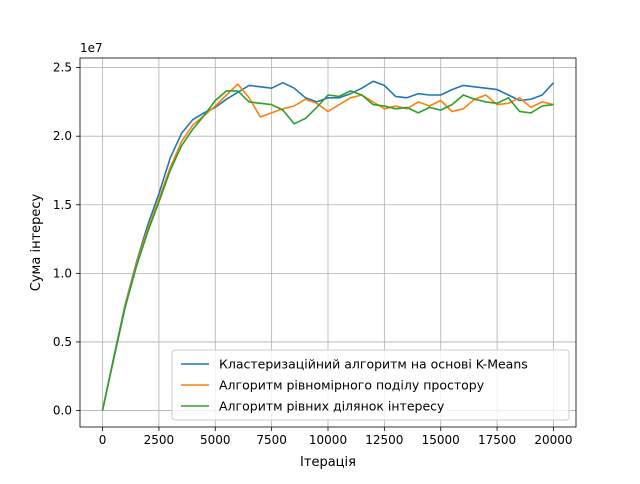 This screenshot has width=640, height=484. What do you see at coordinates (159, 440) in the screenshot?
I see `x-tick-label: 2500` at bounding box center [159, 440].